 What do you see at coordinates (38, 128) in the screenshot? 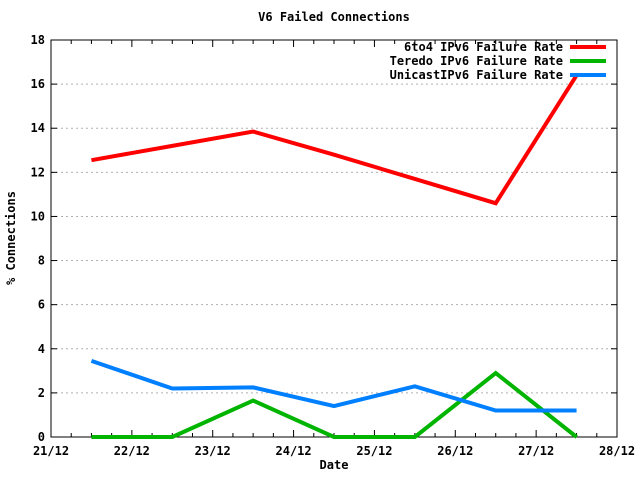
I see `y-tick-label: 14` at bounding box center [38, 128].